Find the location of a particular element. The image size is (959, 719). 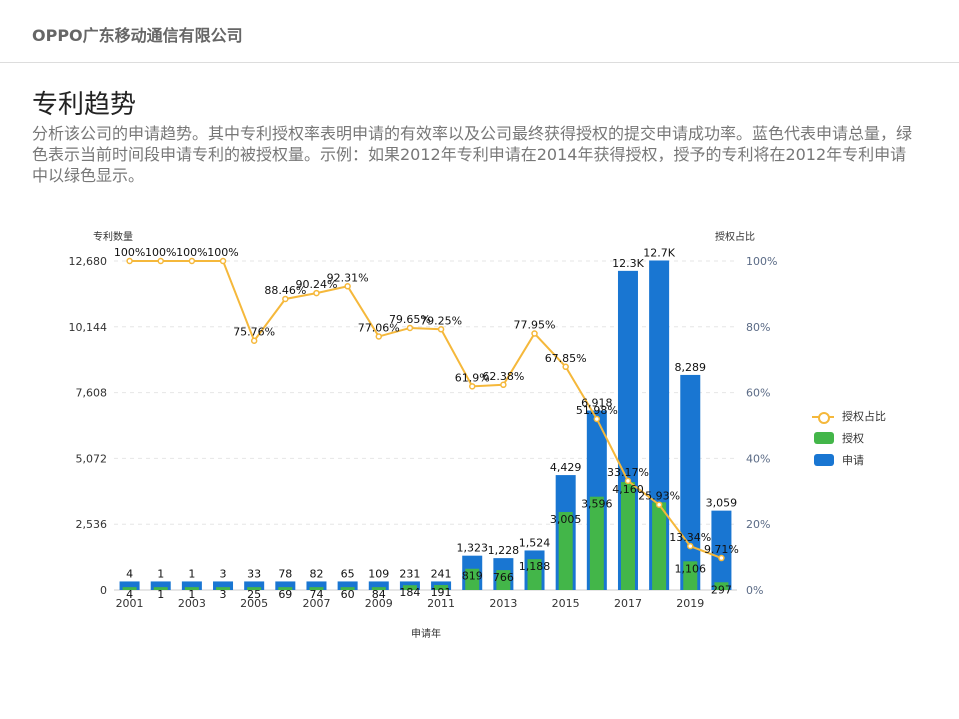

x-tick-label: 2005 is located at coordinates (254, 603).